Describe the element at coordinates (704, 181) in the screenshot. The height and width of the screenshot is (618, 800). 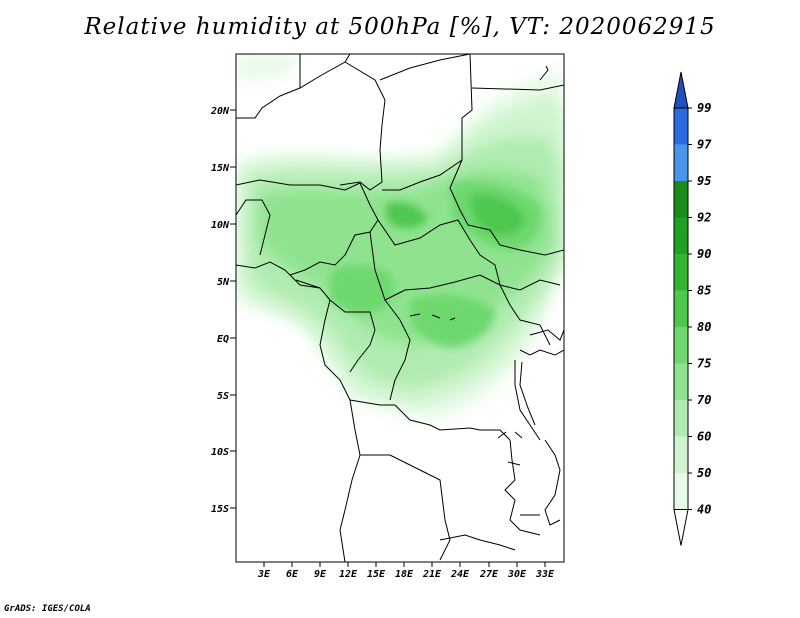
I see `colorbar-label: 95` at that location.